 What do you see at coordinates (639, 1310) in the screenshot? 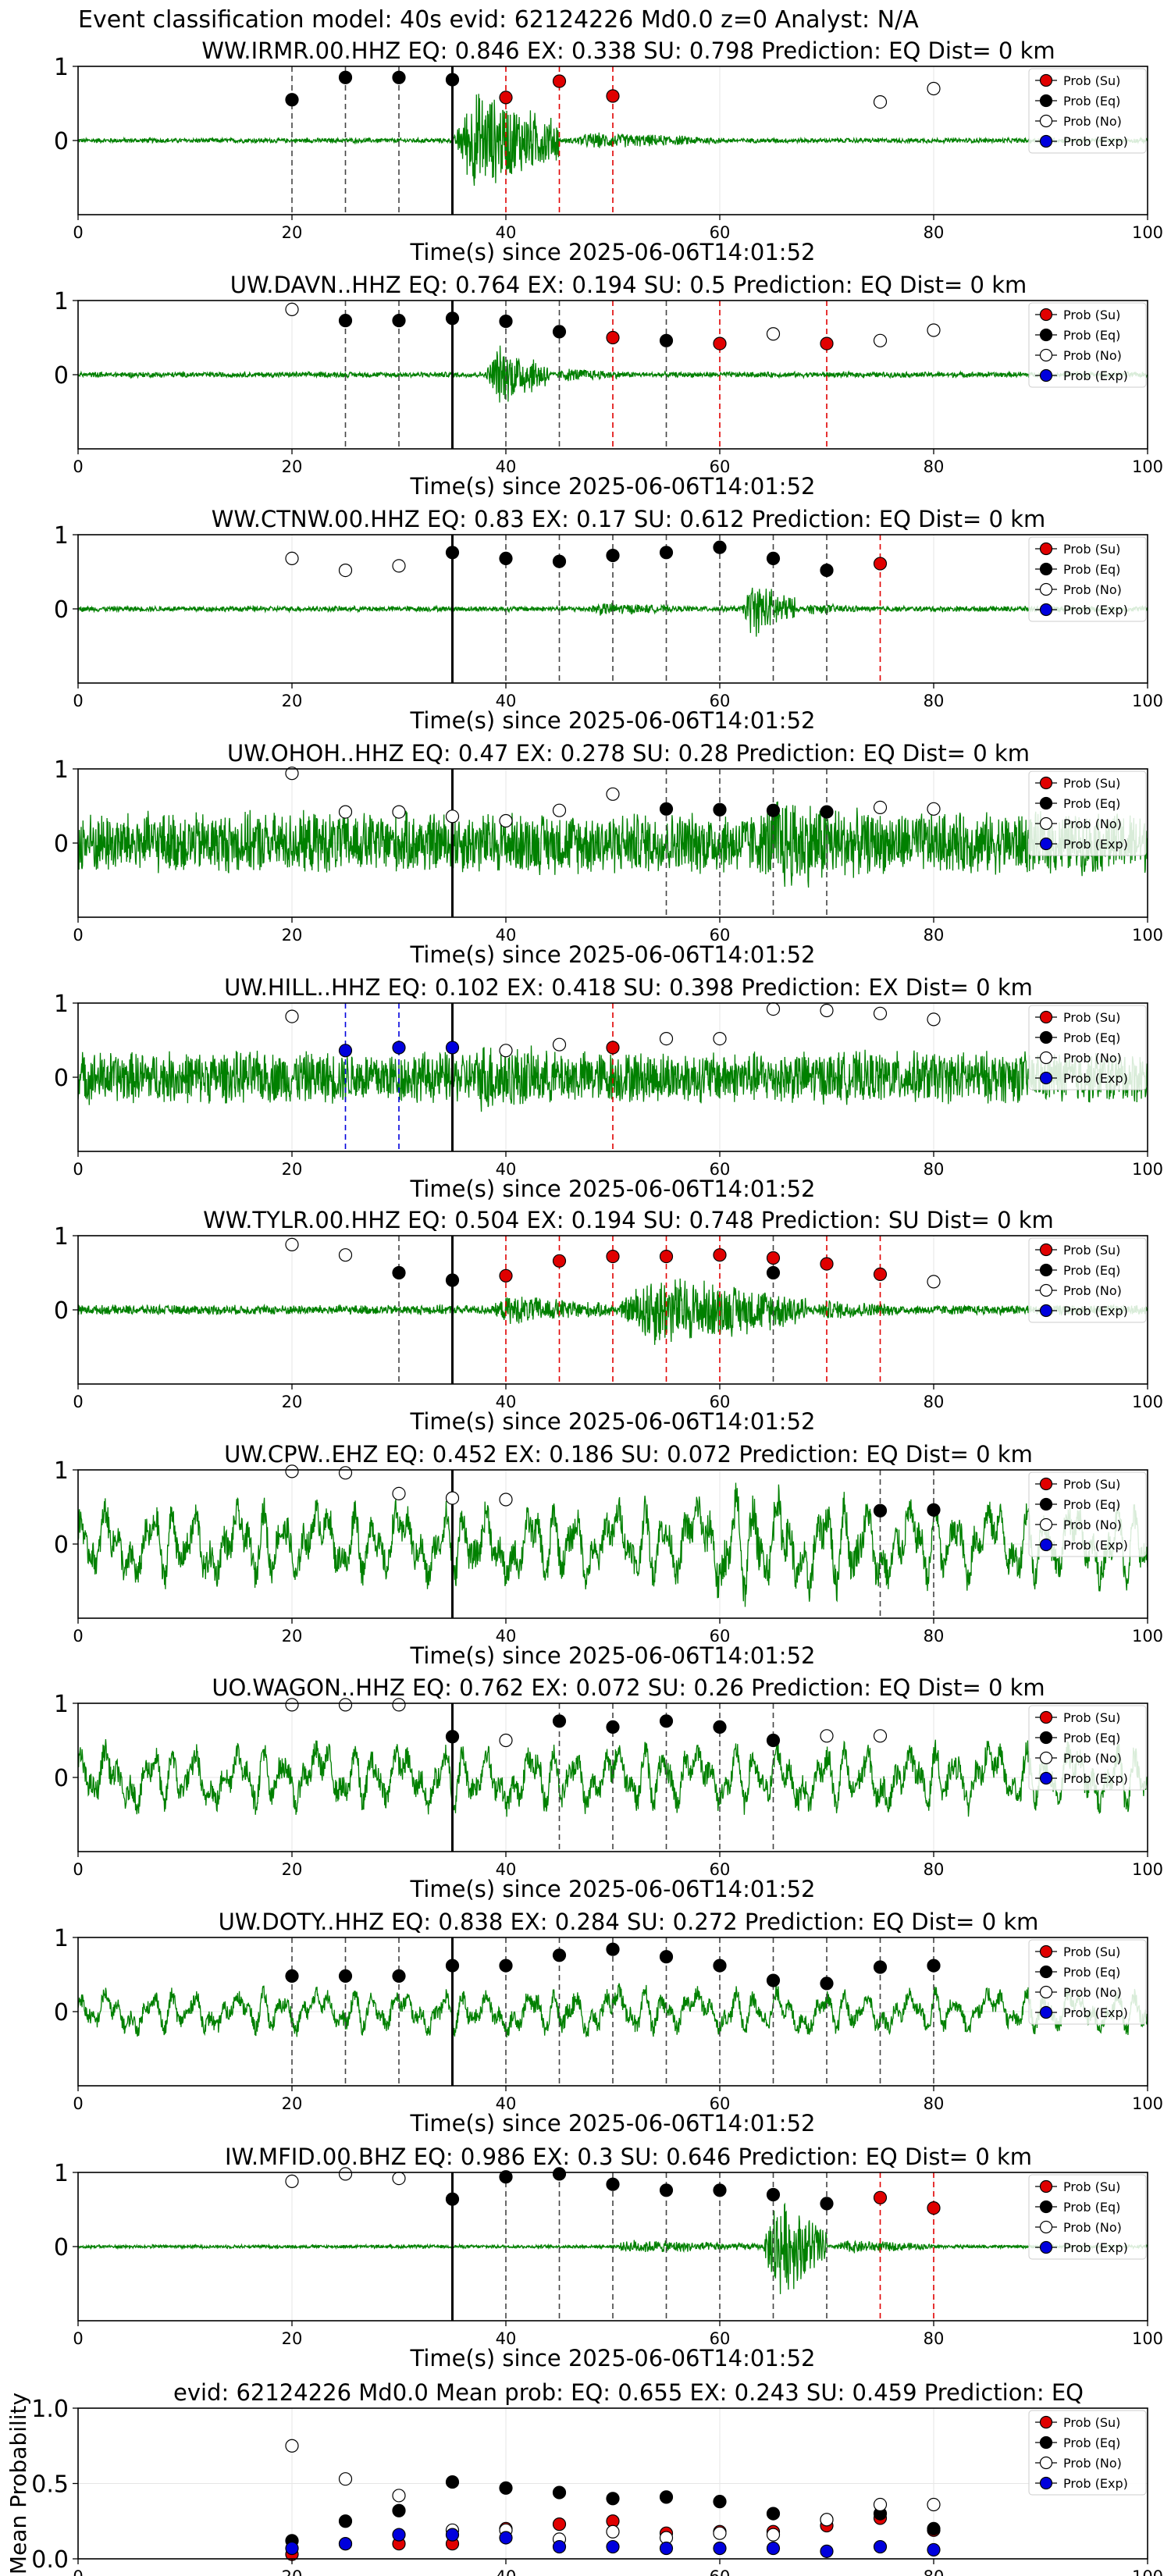
I see `window-lines` at bounding box center [639, 1310].